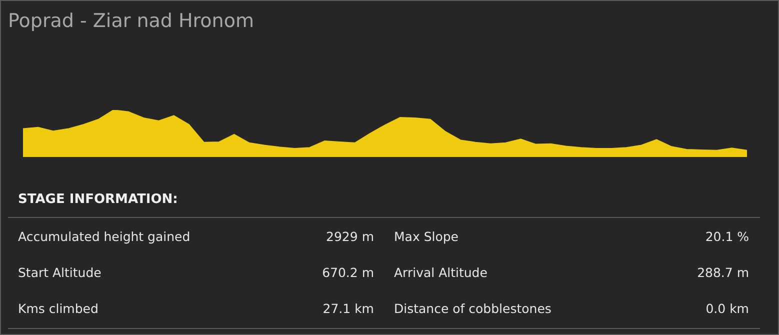 The height and width of the screenshot is (335, 779). I want to click on text: 27.1 km, so click(348, 308).